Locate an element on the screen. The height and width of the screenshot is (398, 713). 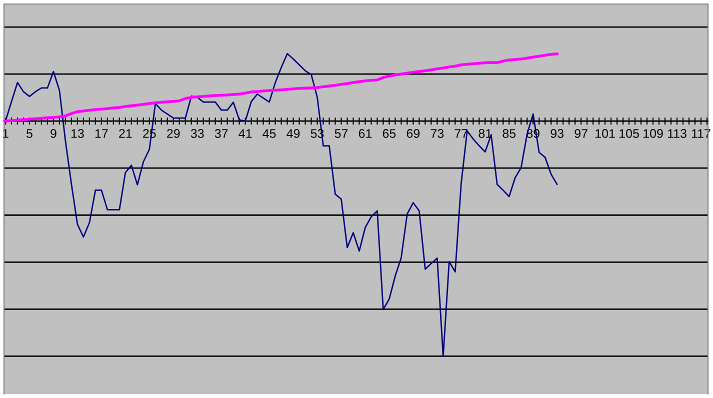
x-tick-label: 37 is located at coordinates (221, 133).